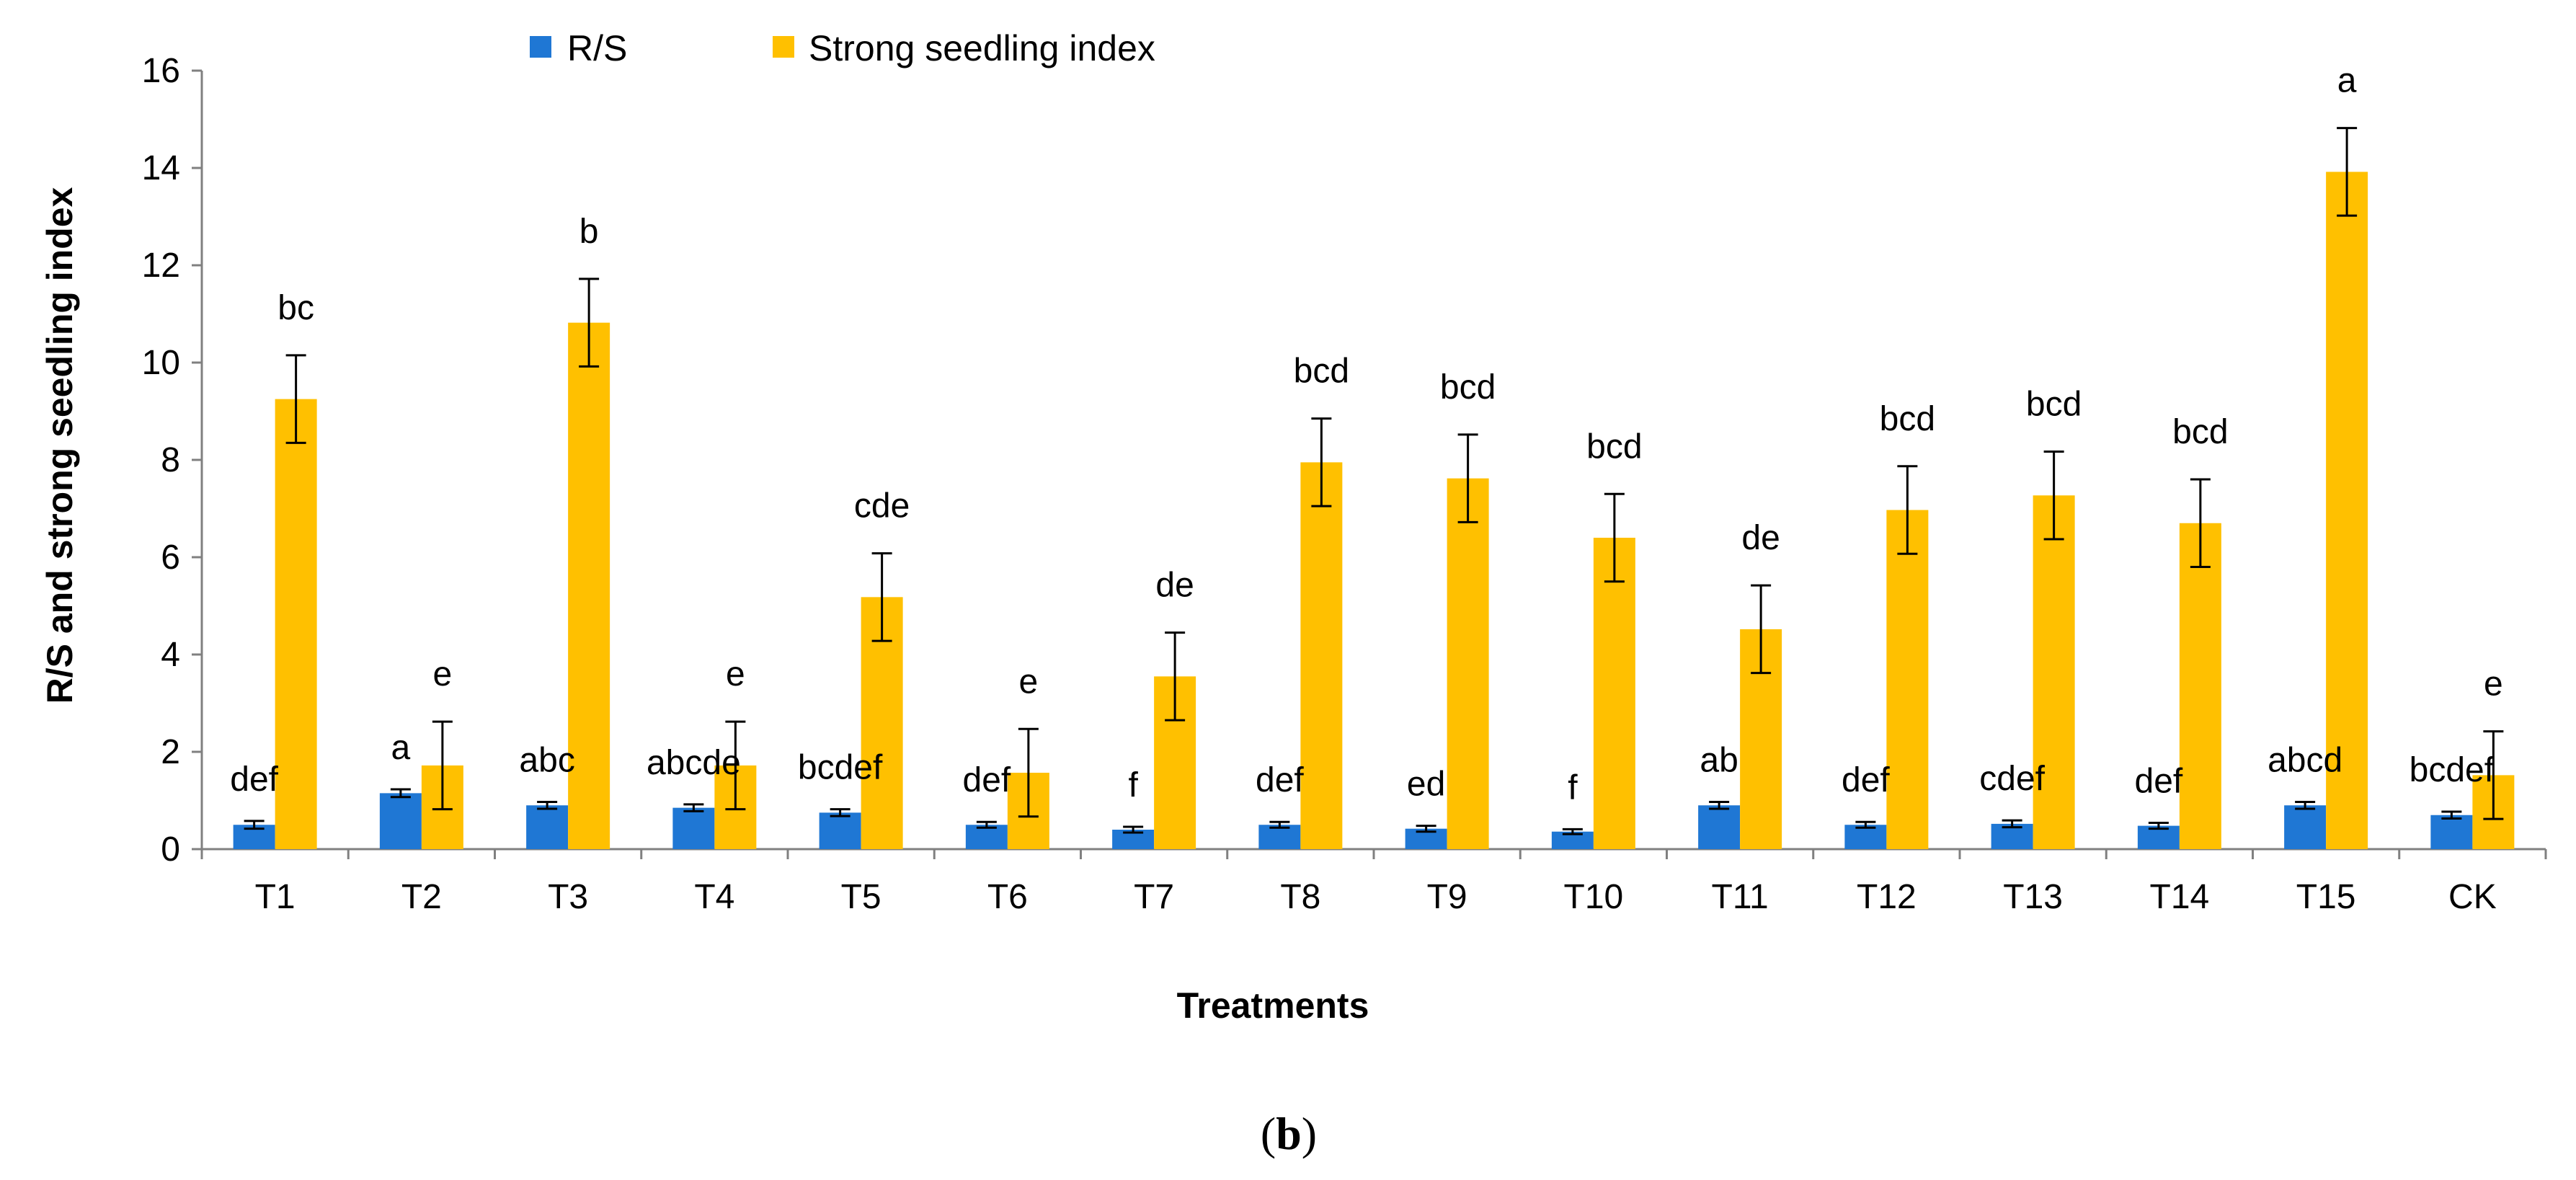  Describe the element at coordinates (2180, 897) in the screenshot. I see `x-tick-label-t14: T14` at that location.